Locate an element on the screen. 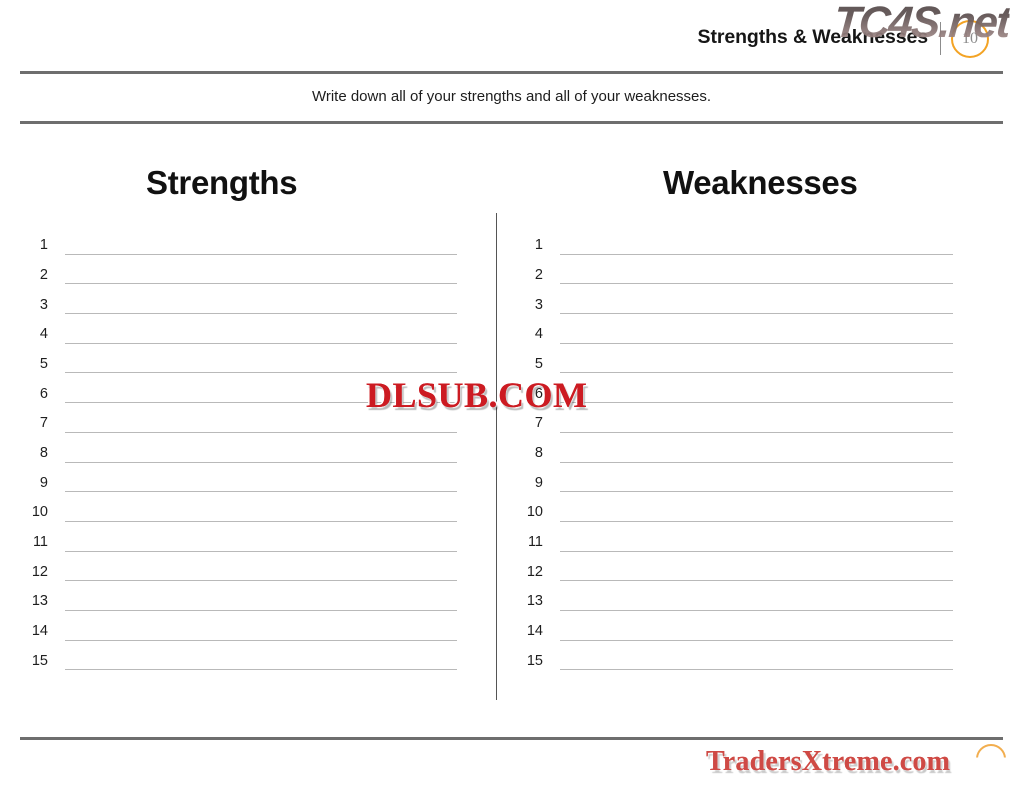  header-rule-top is located at coordinates (511, 72).